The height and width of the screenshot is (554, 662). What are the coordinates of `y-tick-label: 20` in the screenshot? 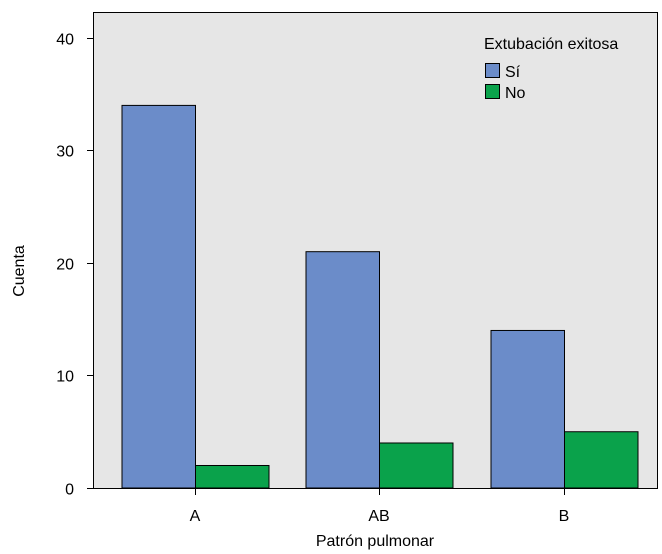 It's located at (65, 265).